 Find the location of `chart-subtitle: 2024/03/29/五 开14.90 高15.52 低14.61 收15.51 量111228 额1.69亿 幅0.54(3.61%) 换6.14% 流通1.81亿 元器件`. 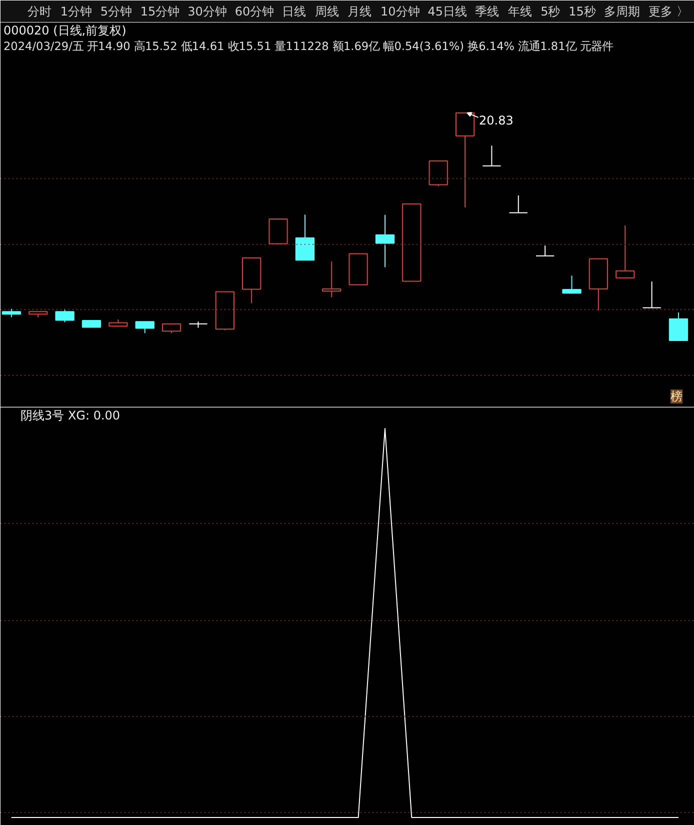

chart-subtitle: 2024/03/29/五 开14.90 高15.52 低14.61 收15.51 量111228 额1.69亿 幅0.54(3.61%) 换6.14% 流通1.81亿 元器件 is located at coordinates (308, 46).